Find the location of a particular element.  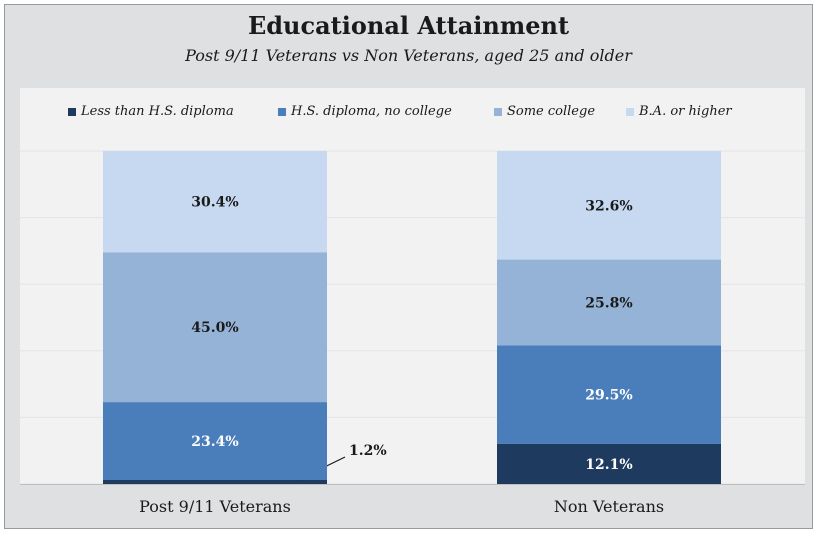

category-label: Post 9/11 Veterans is located at coordinates (215, 506).